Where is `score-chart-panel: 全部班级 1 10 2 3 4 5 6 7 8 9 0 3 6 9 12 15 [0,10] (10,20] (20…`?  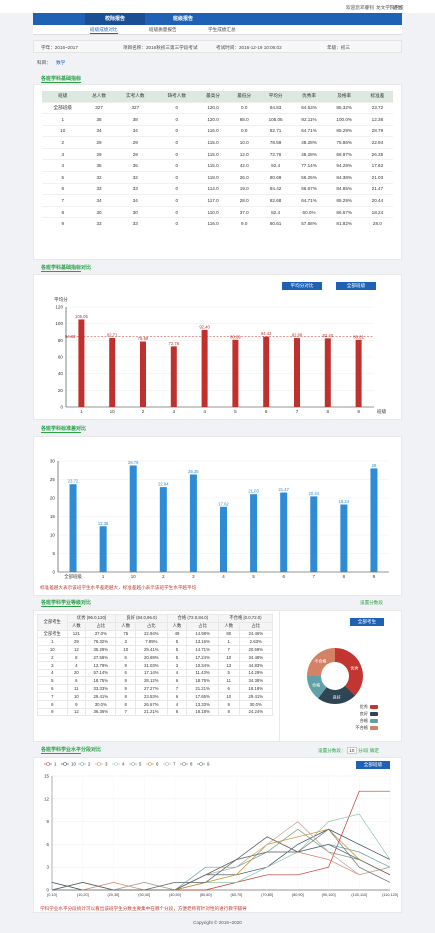 score-chart-panel: 全部班级 1 10 2 3 4 5 6 7 8 9 0 3 6 9 12 15 [0,10] (10,20] (20… is located at coordinates (217, 835).